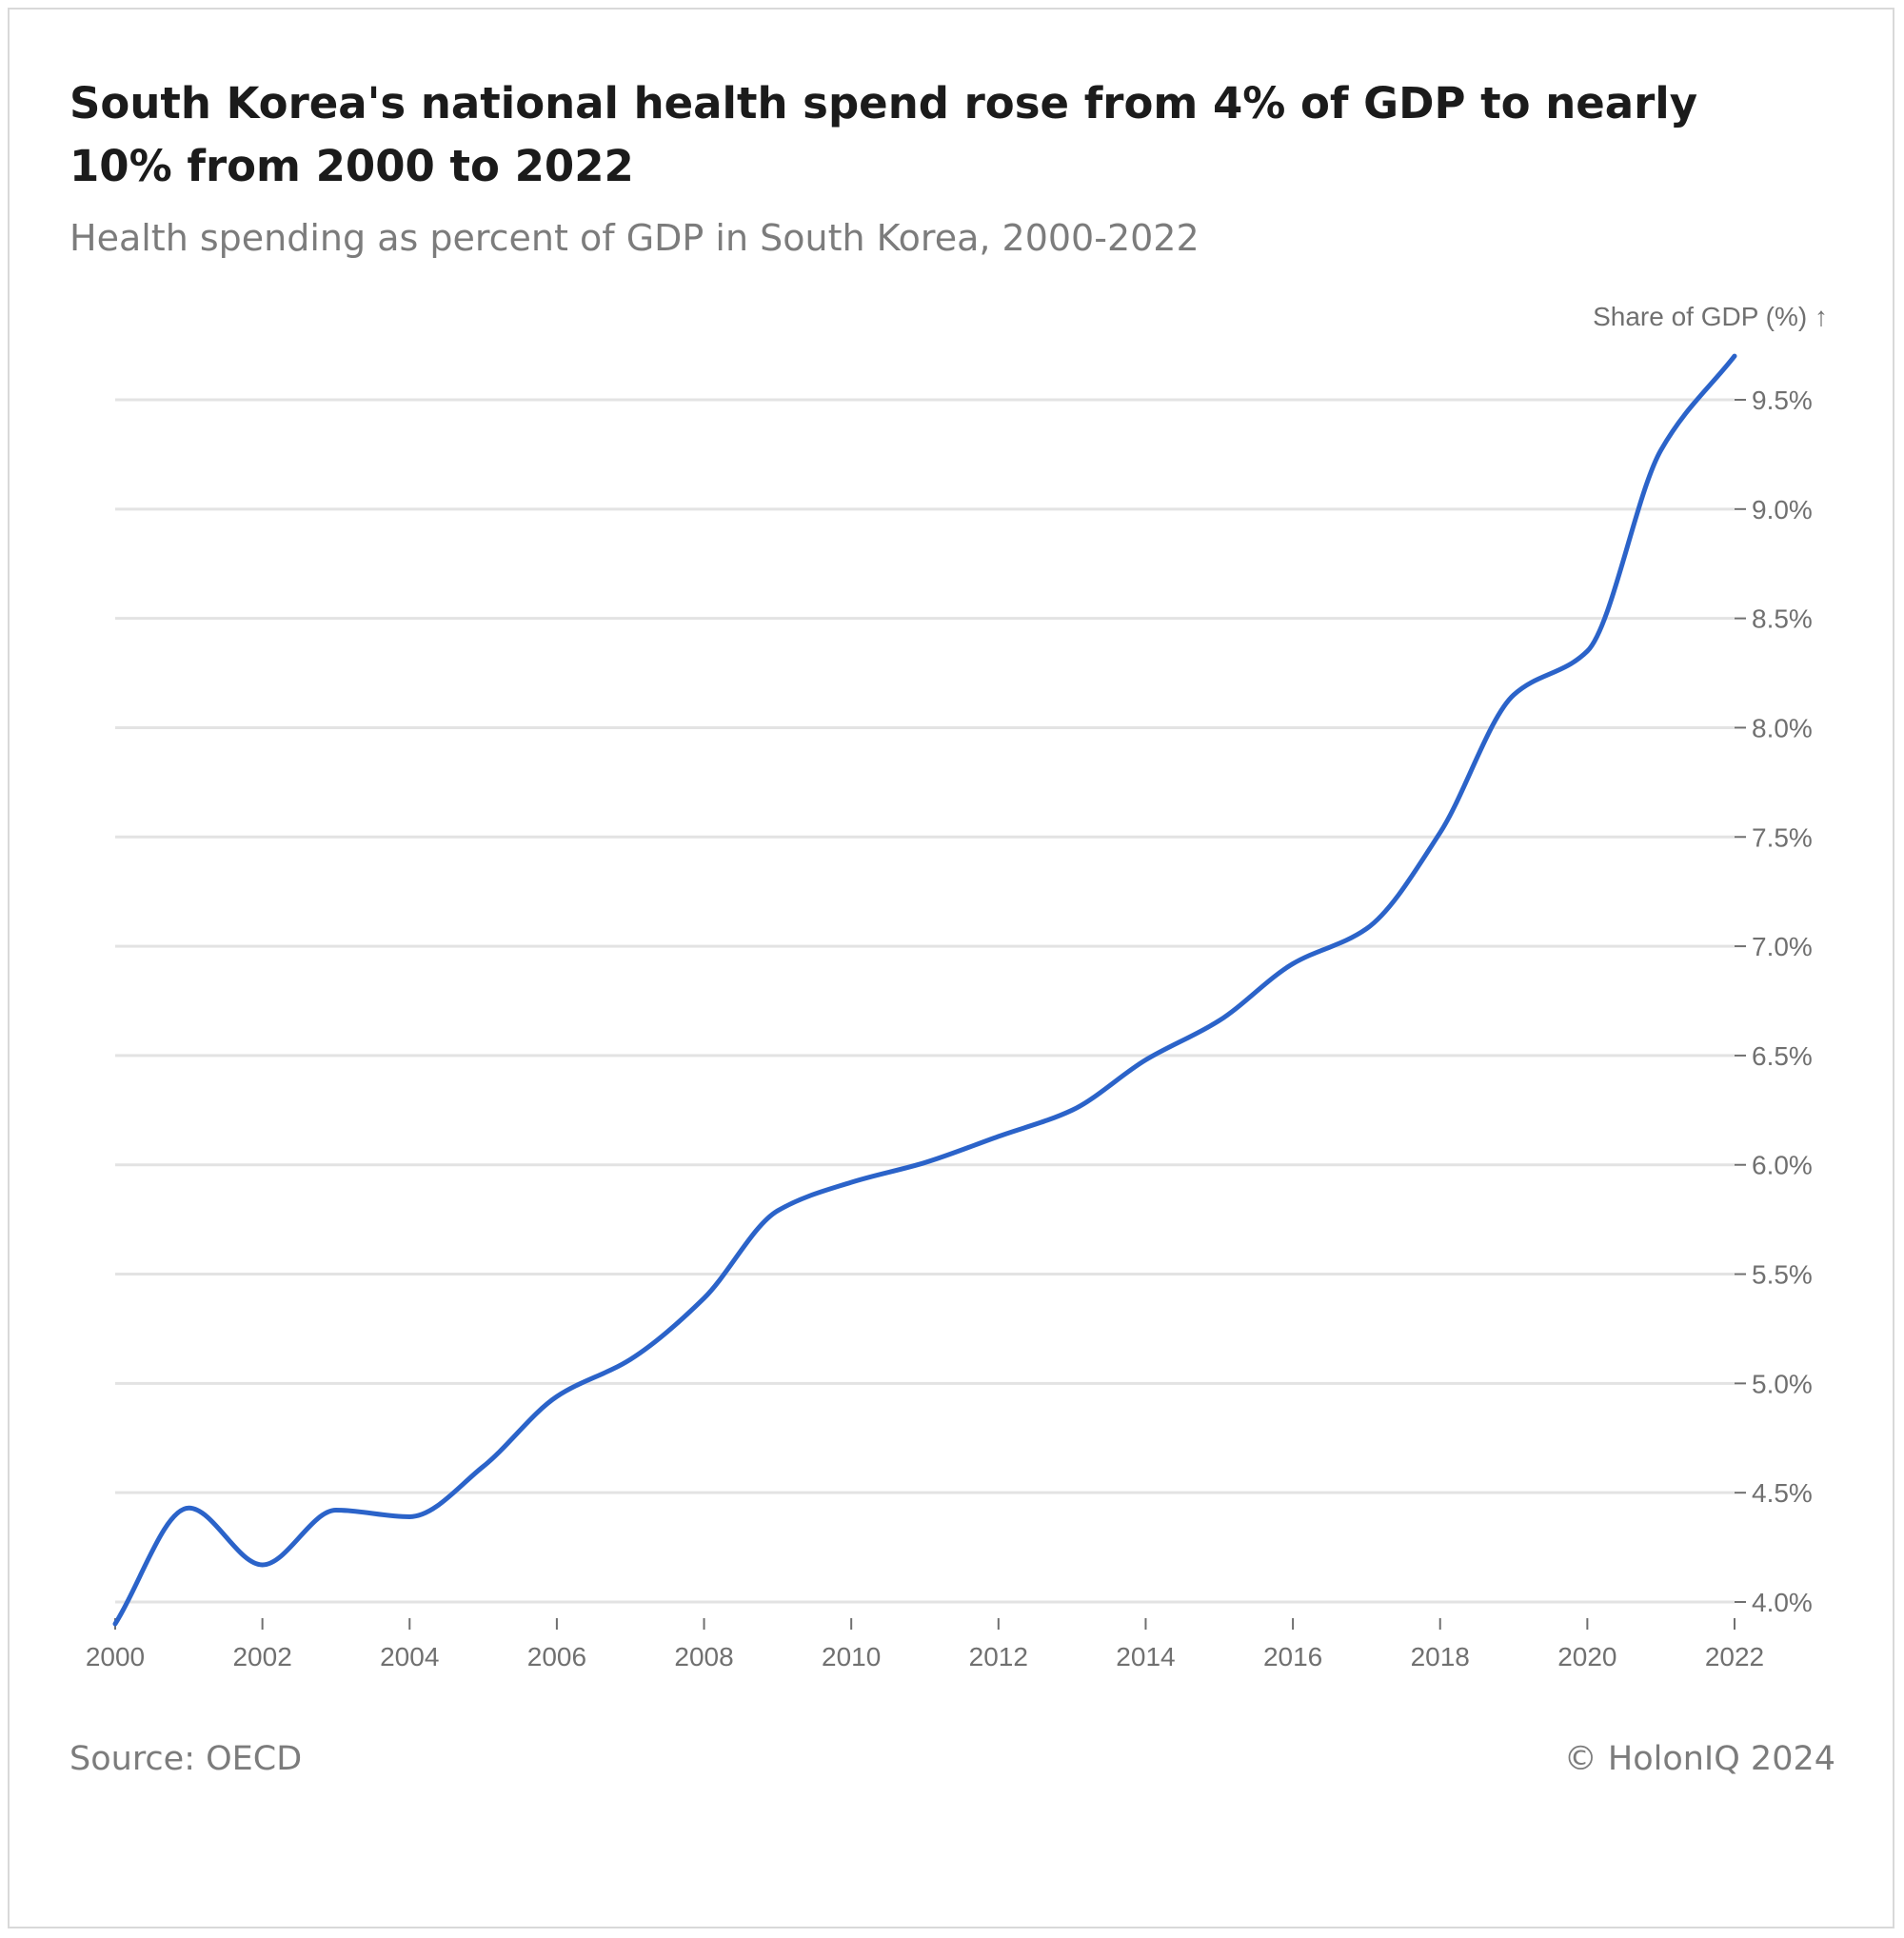 The image size is (1904, 1938). I want to click on x-tick-label: 2006, so click(556, 1656).